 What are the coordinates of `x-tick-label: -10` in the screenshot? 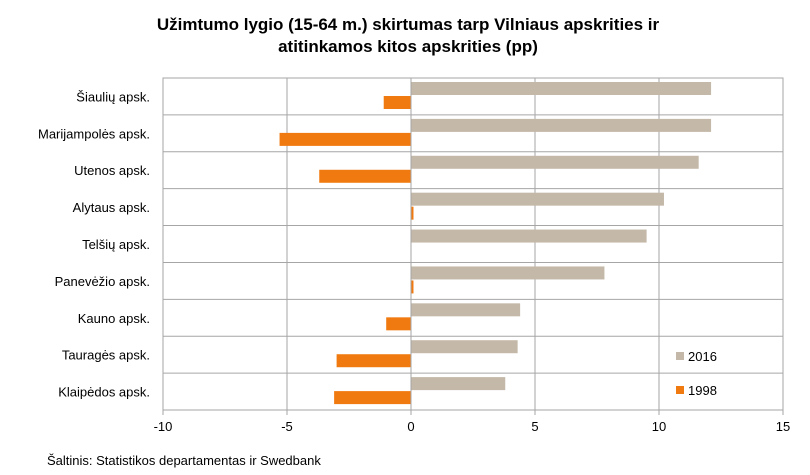 It's located at (163, 426).